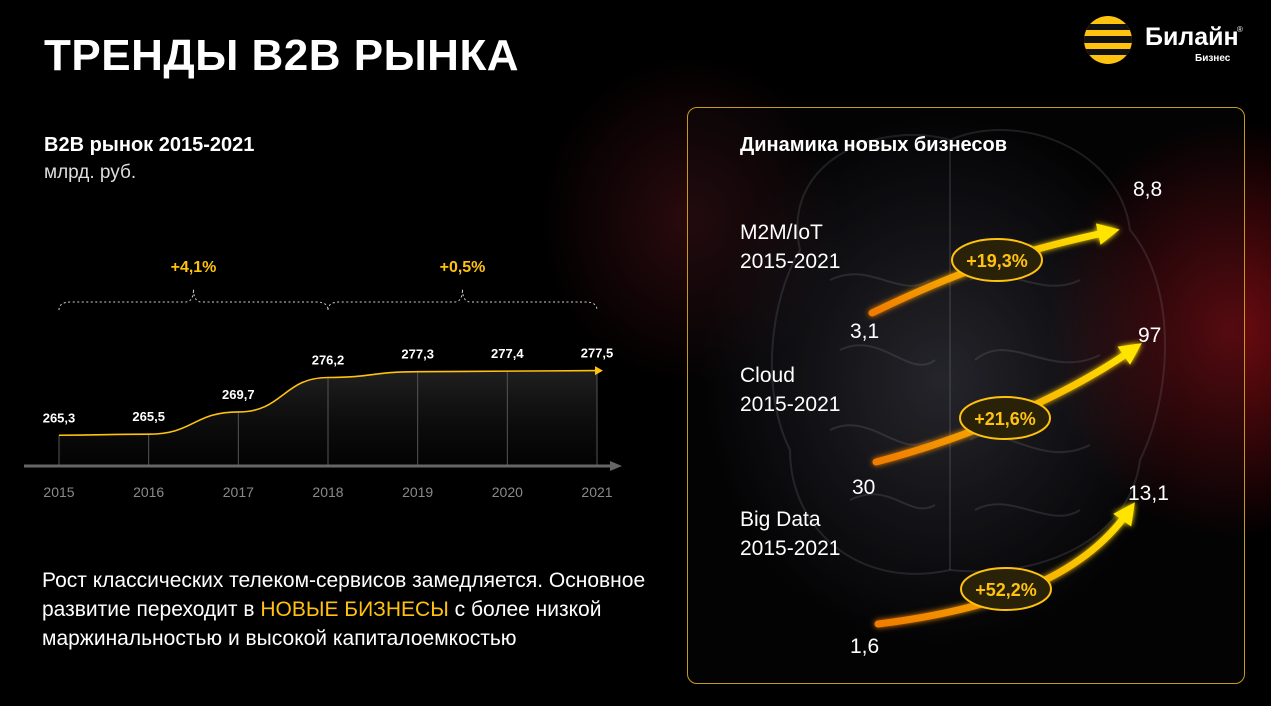  I want to click on value-label-2021: 277,5, so click(597, 353).